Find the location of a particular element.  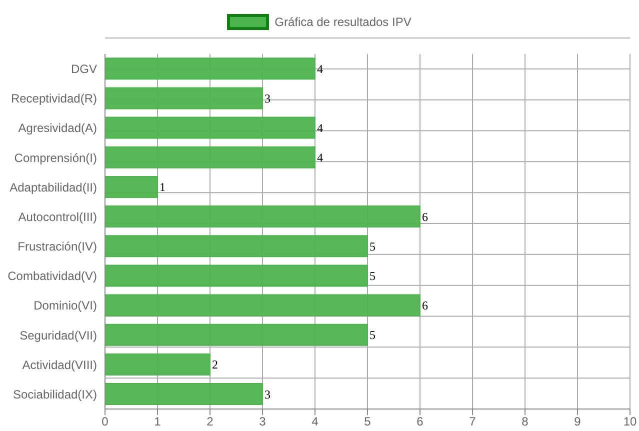

y-tick-label: Actividad(VIII) is located at coordinates (59, 365).